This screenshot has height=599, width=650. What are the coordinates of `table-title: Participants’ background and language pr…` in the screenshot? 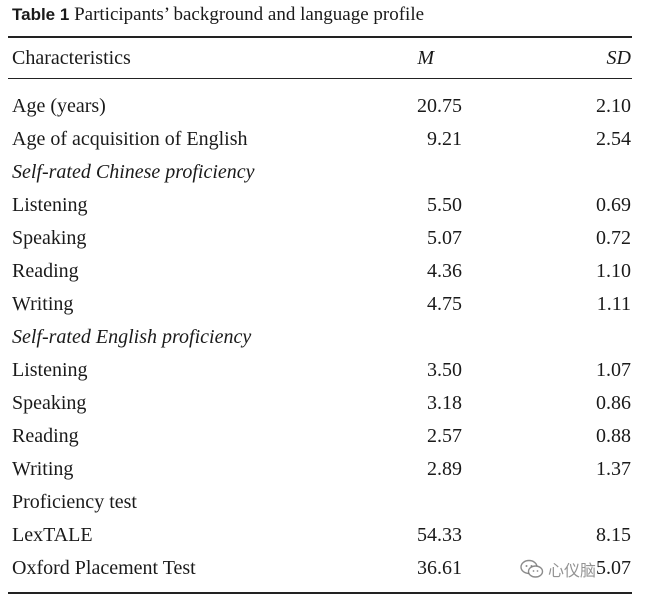 It's located at (249, 14).